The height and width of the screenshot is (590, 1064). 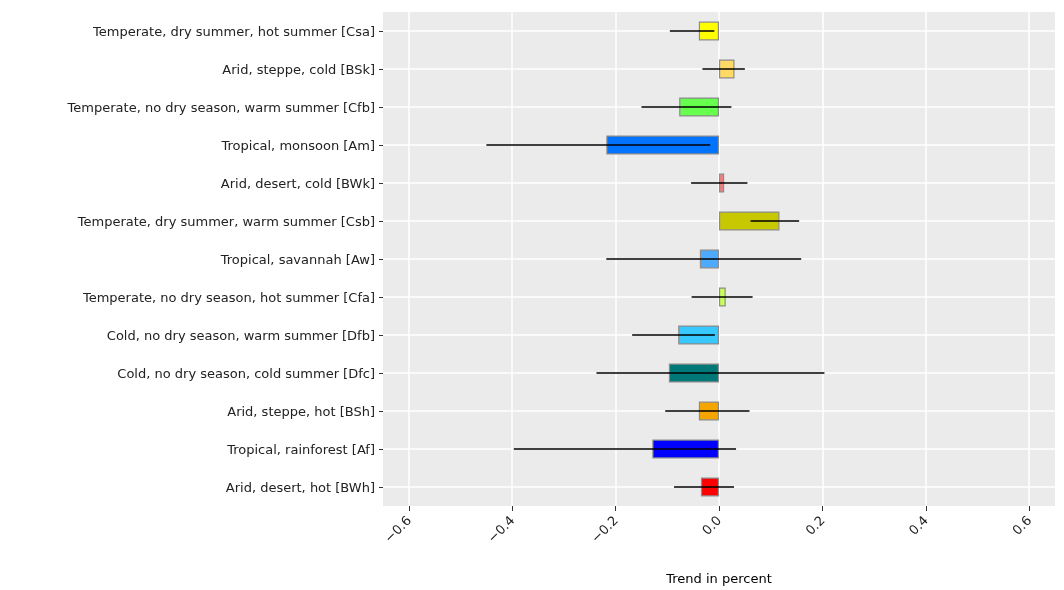 What do you see at coordinates (1022, 525) in the screenshot?
I see `x-tick-label: 0.6` at bounding box center [1022, 525].